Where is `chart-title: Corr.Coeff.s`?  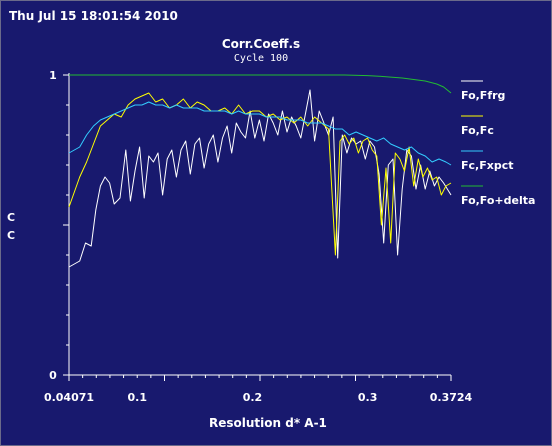
chart-title: Corr.Coeff.s is located at coordinates (261, 44).